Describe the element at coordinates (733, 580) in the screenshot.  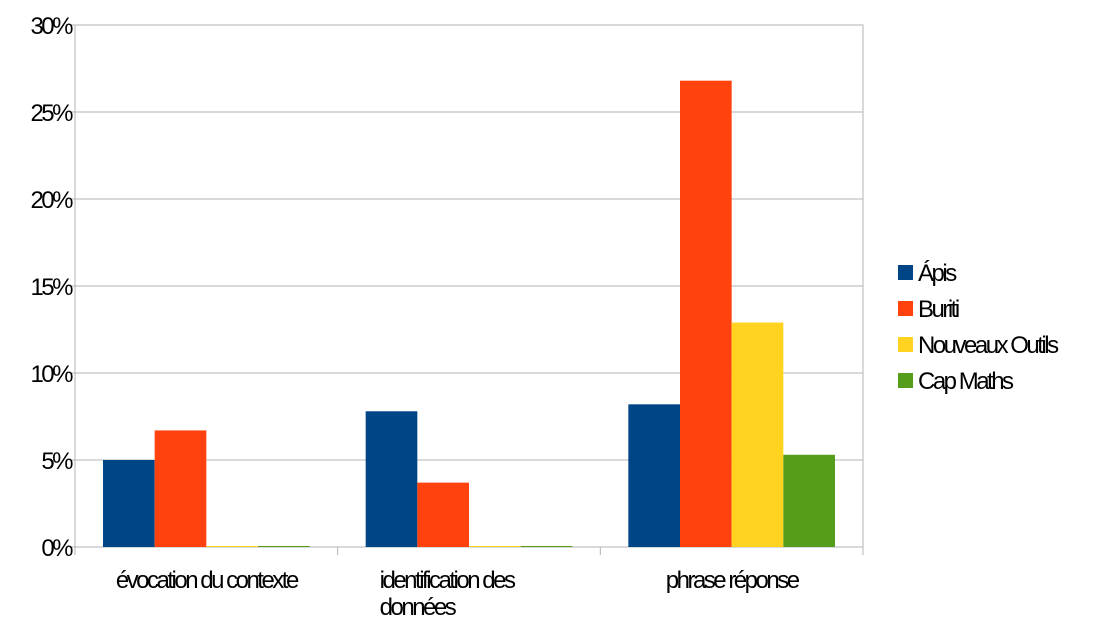
I see `x-category-label: phrase réponse` at that location.